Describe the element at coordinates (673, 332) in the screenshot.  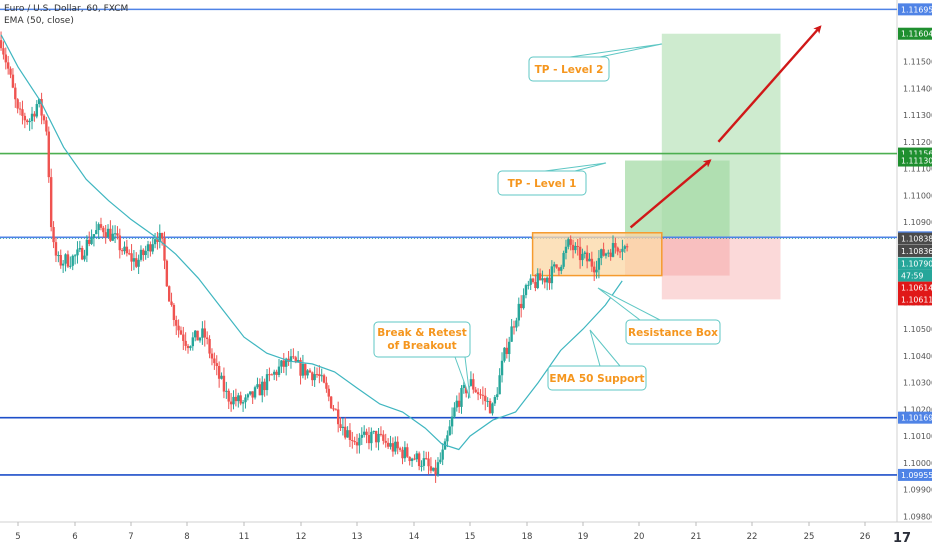
I see `resistance-box-callout-box` at that location.